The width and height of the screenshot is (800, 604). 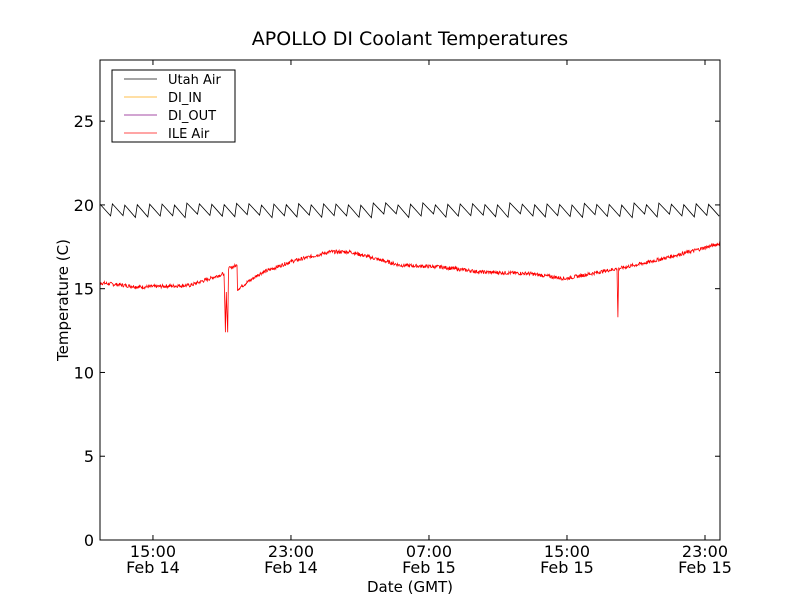 I want to click on legend-label: DI_IN, so click(x=185, y=98).